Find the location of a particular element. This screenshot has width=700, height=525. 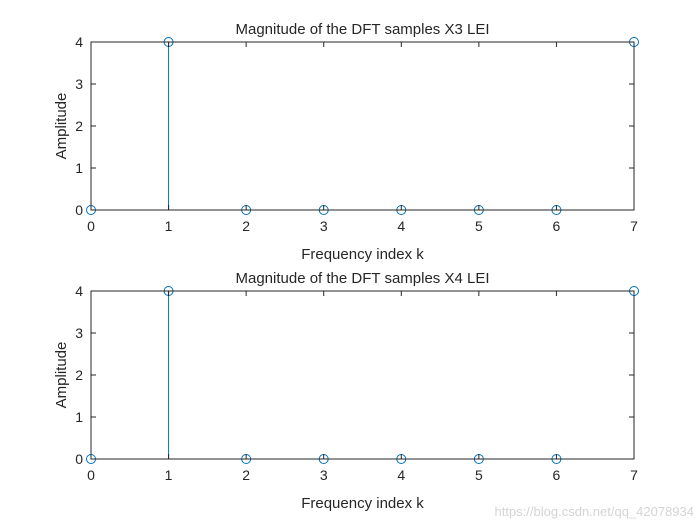

watermark-text: https://blog.csdn.net/qq_42078934 is located at coordinates (594, 511).